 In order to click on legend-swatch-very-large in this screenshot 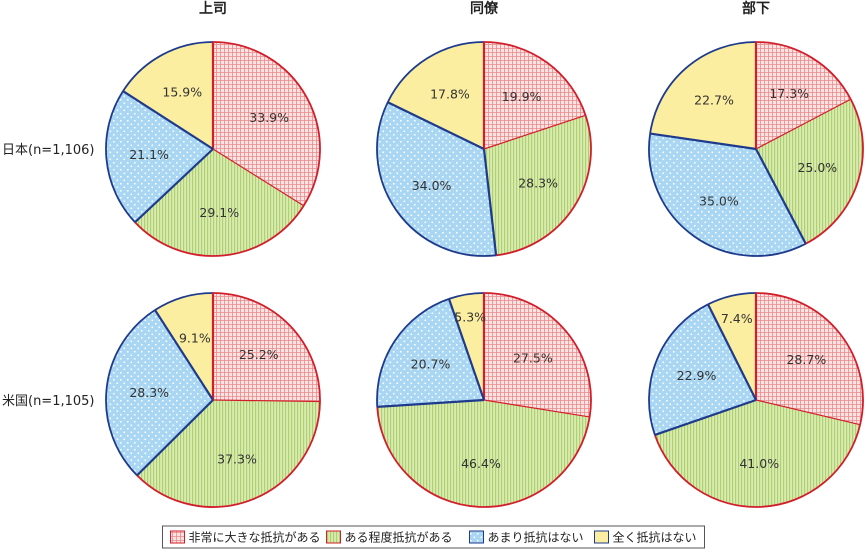, I will do `click(177, 537)`.